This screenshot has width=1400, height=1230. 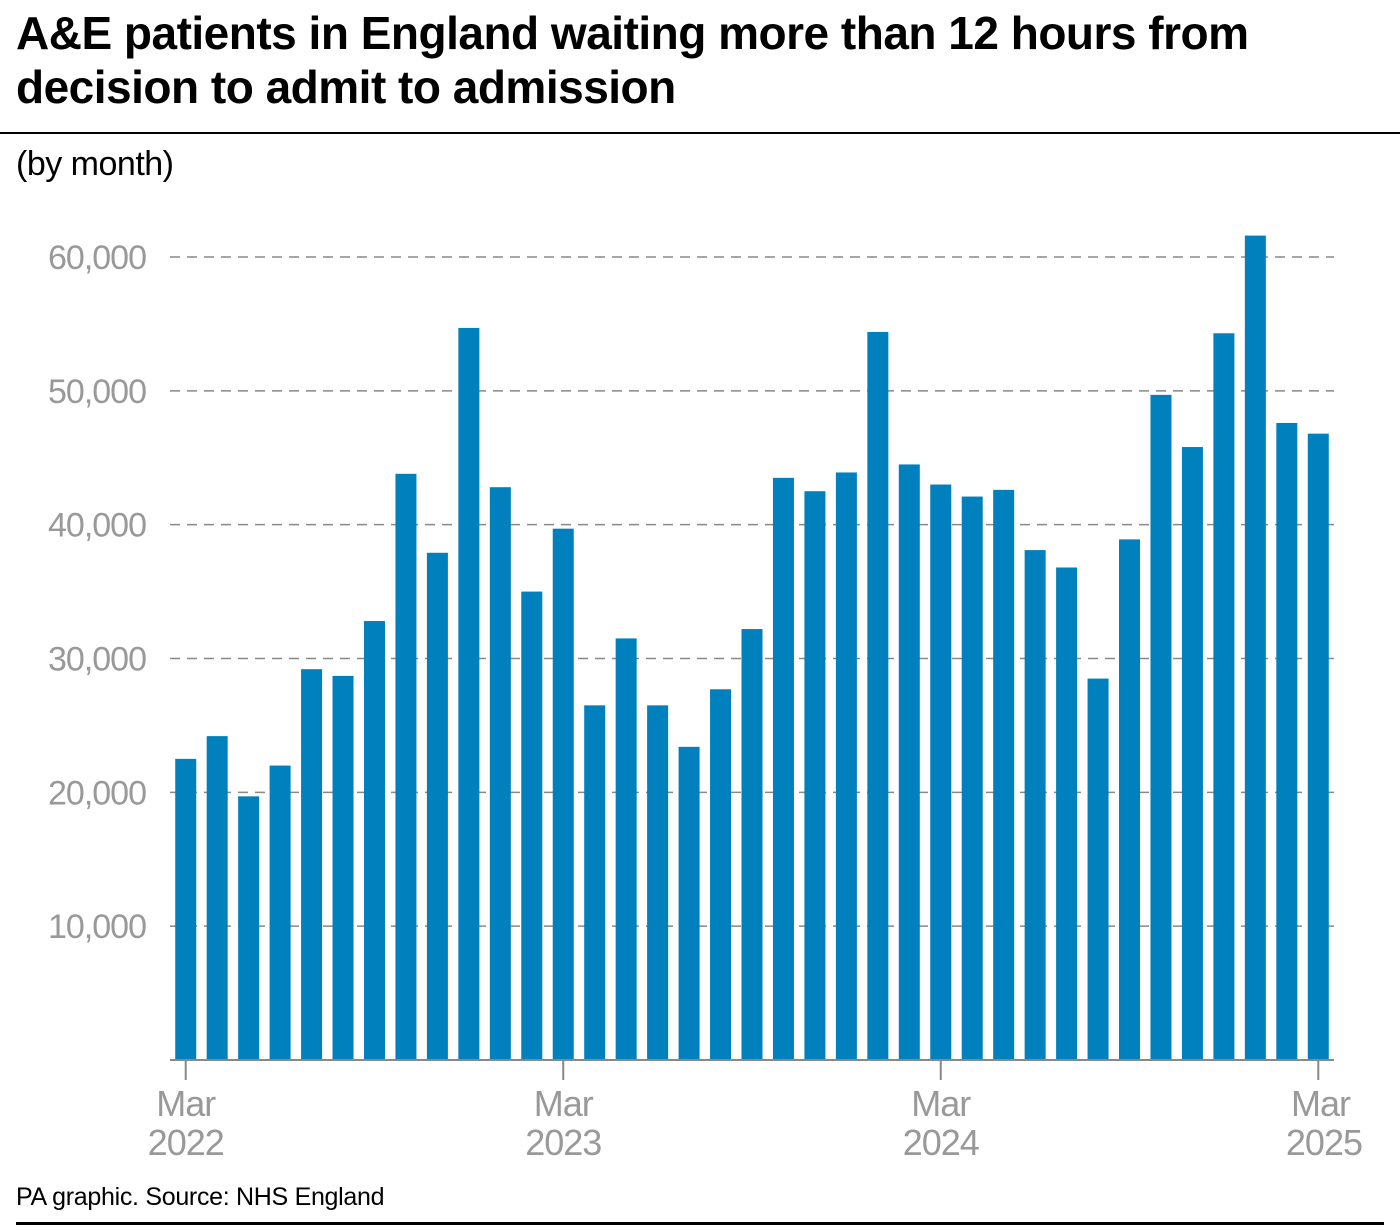 I want to click on y-tick-label: 50,000, so click(x=97, y=392).